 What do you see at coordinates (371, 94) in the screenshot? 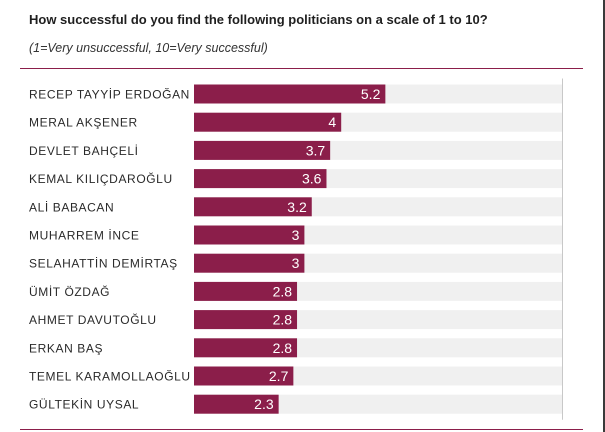
I see `data-label: 5.2` at bounding box center [371, 94].